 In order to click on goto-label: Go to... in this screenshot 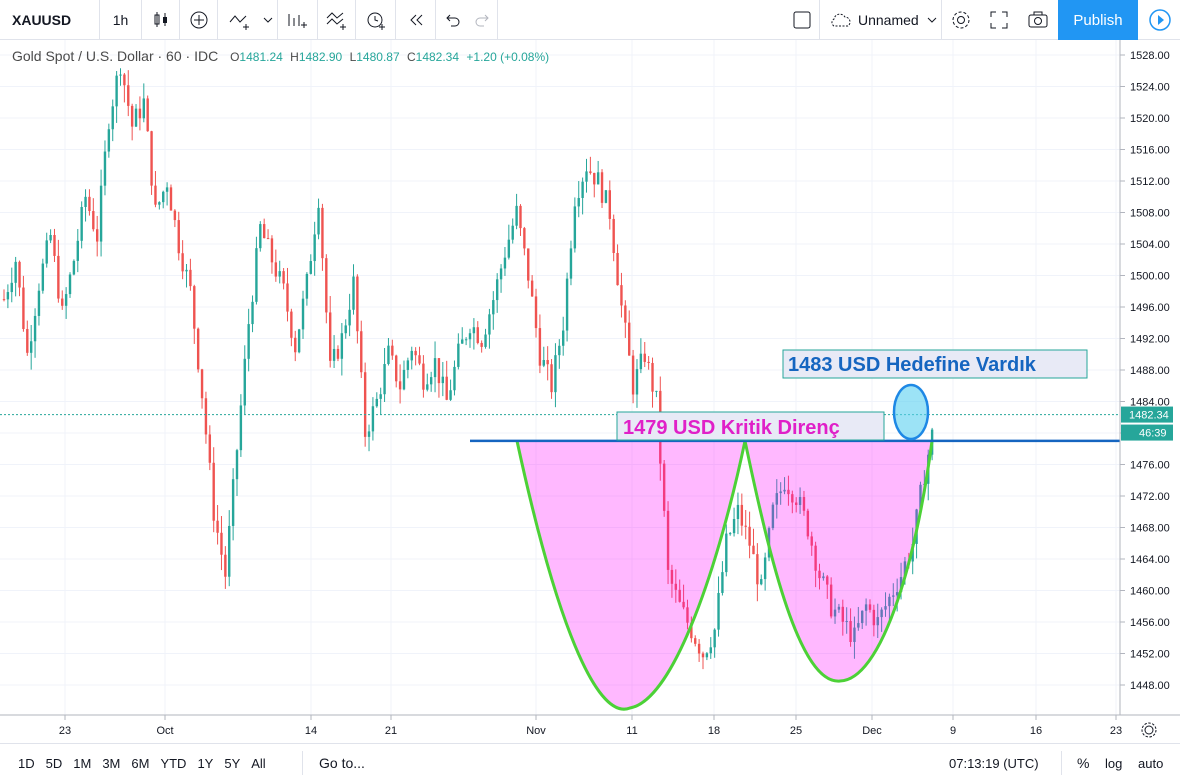, I will do `click(342, 763)`.